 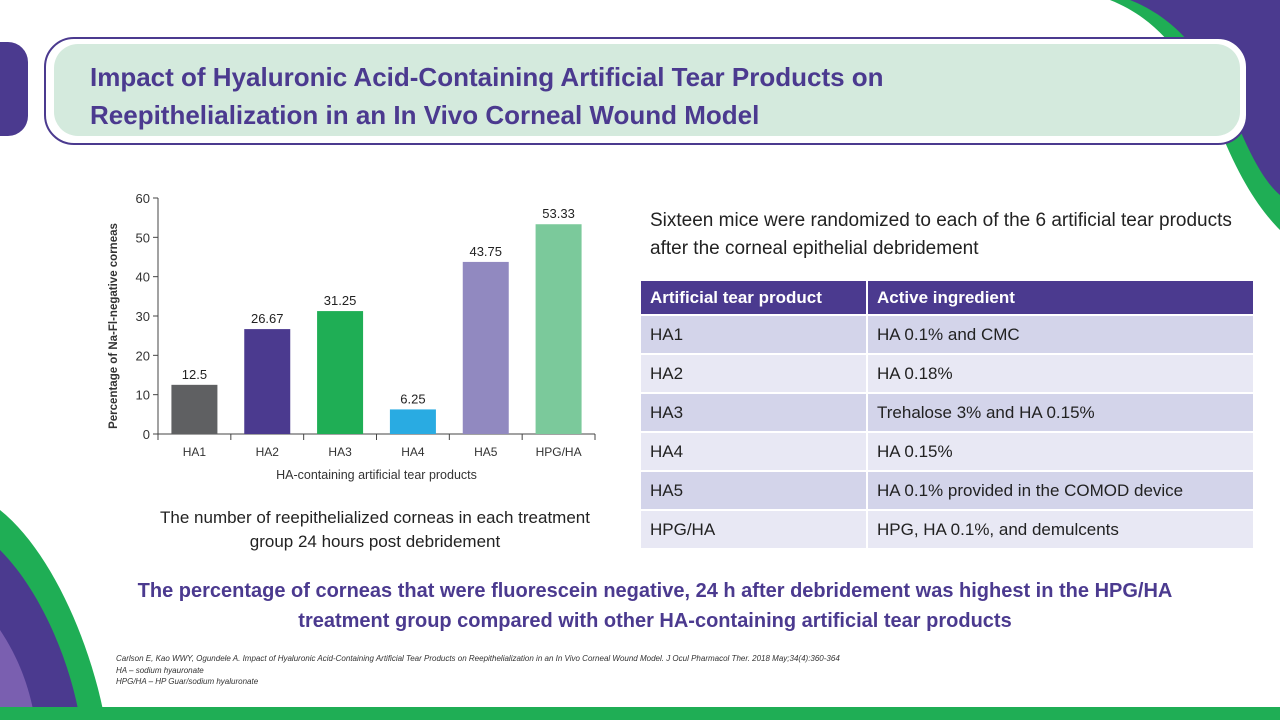 I want to click on abbreviation-hpg-ha: HPG/HA – HP Guar/sodium hyaluronate, so click(x=187, y=681).